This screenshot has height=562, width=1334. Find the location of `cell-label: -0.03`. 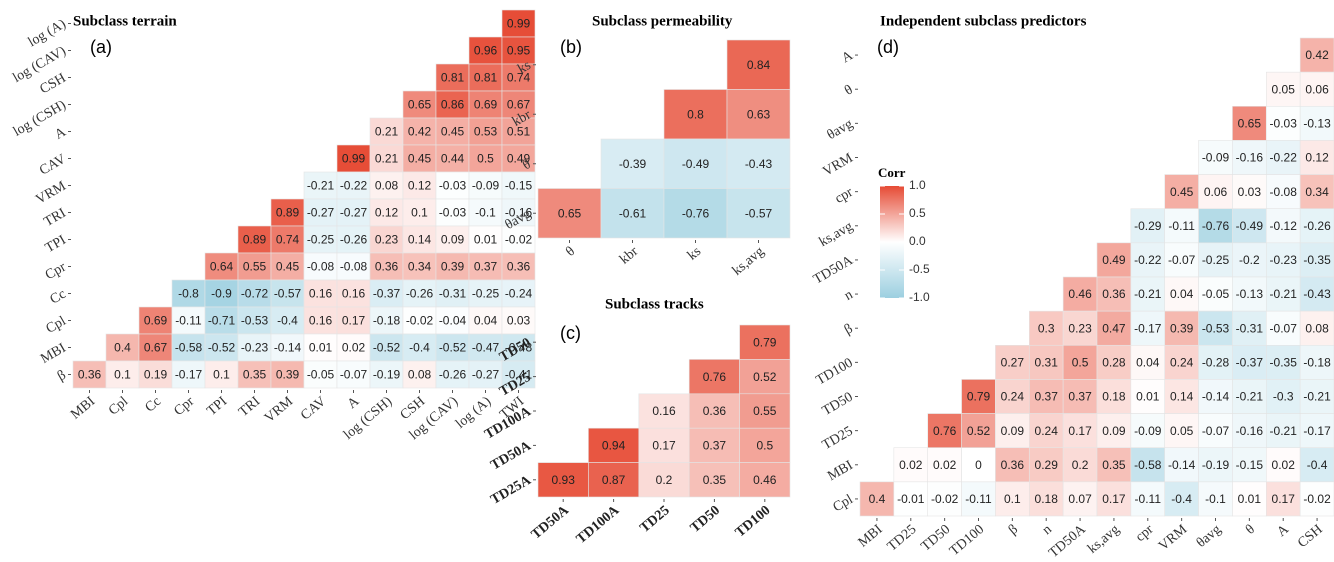

cell-label: -0.03 is located at coordinates (453, 186).